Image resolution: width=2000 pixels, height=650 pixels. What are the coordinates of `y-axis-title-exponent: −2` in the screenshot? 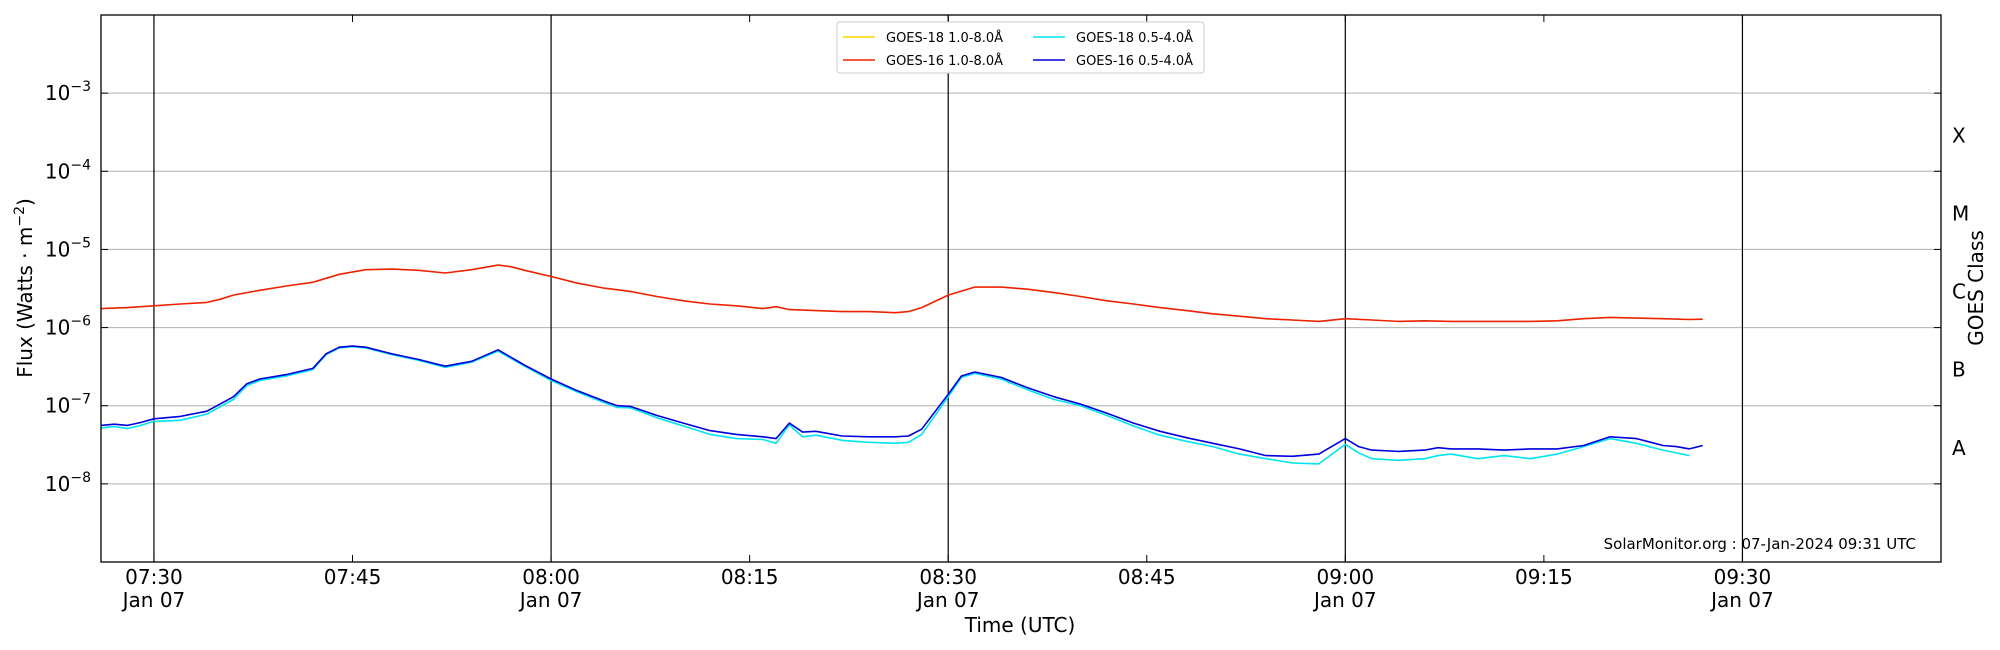 It's located at (20, 216).